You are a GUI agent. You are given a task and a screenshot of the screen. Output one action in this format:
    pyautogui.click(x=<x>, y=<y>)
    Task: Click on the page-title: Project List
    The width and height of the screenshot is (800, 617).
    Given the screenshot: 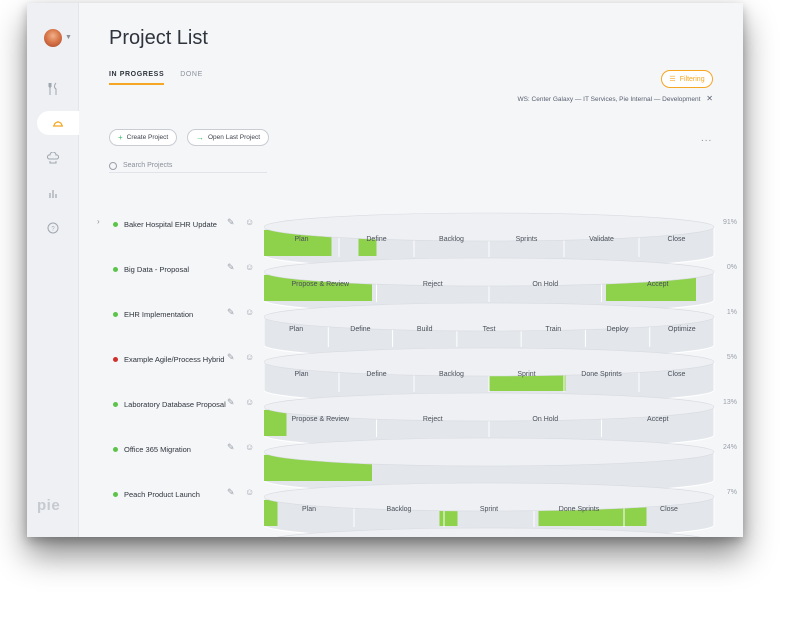 What is the action you would take?
    pyautogui.click(x=158, y=38)
    